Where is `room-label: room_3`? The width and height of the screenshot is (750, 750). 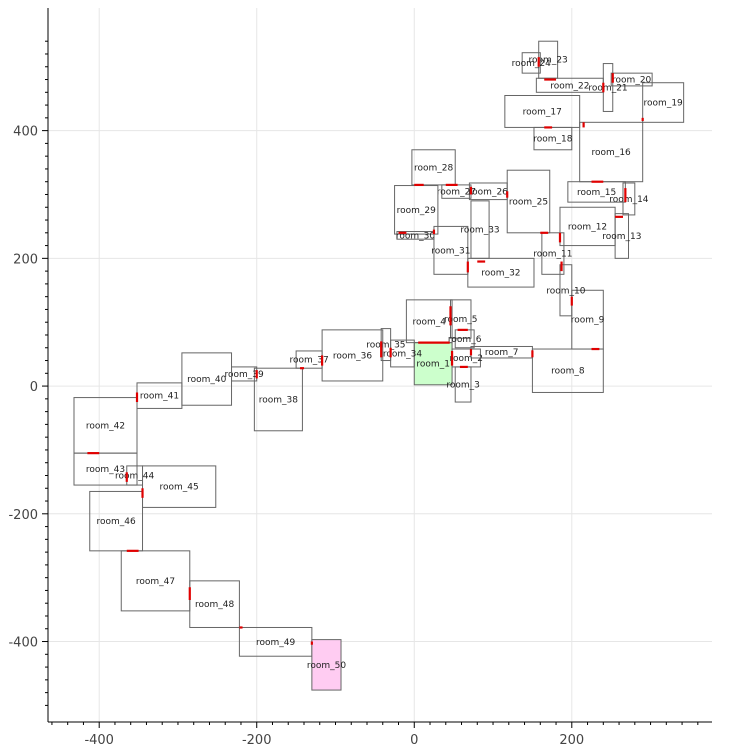 room-label: room_3 is located at coordinates (463, 385).